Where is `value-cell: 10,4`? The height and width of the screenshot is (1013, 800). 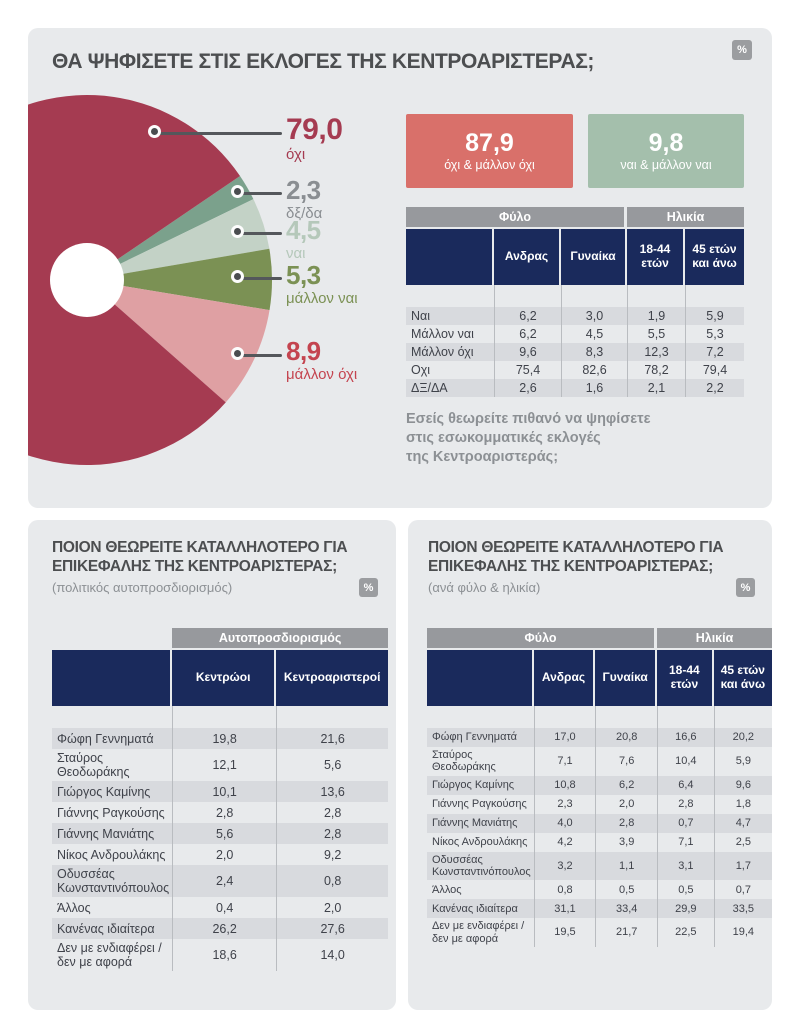 value-cell: 10,4 is located at coordinates (685, 761).